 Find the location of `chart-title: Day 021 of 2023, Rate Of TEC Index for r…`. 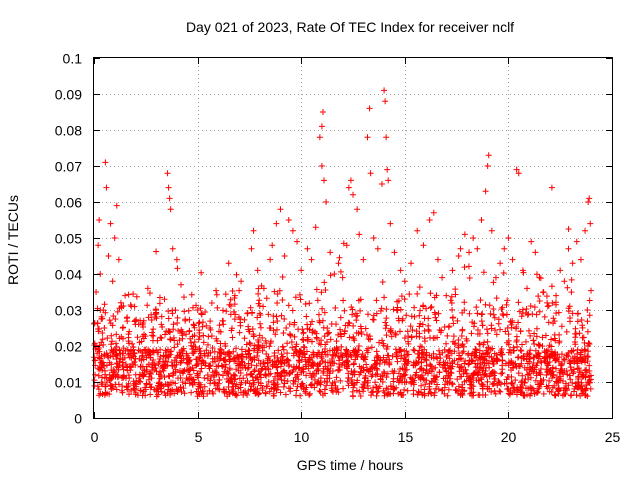

chart-title: Day 021 of 2023, Rate Of TEC Index for r… is located at coordinates (350, 27).